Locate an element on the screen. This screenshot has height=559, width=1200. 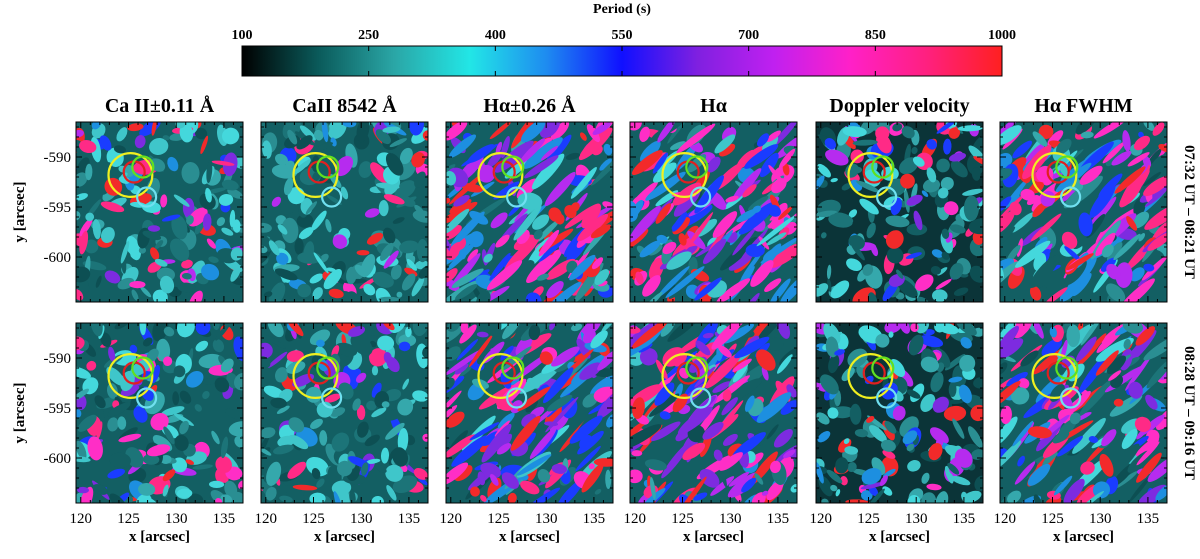
column-title: Ca II±0.11 Å is located at coordinates (160, 105).